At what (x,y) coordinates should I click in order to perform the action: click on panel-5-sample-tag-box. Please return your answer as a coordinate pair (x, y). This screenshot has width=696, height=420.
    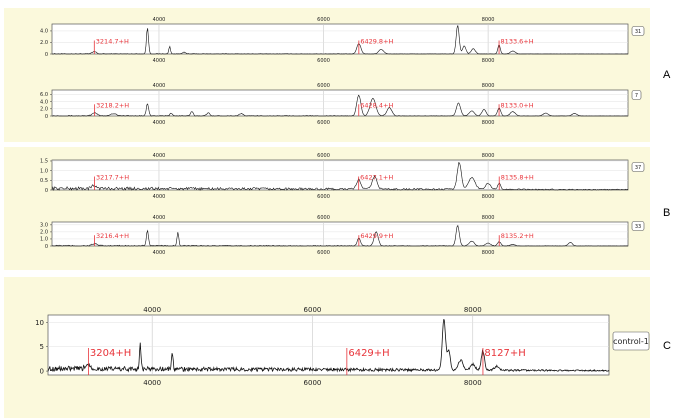
    Looking at the image, I should click on (631, 341).